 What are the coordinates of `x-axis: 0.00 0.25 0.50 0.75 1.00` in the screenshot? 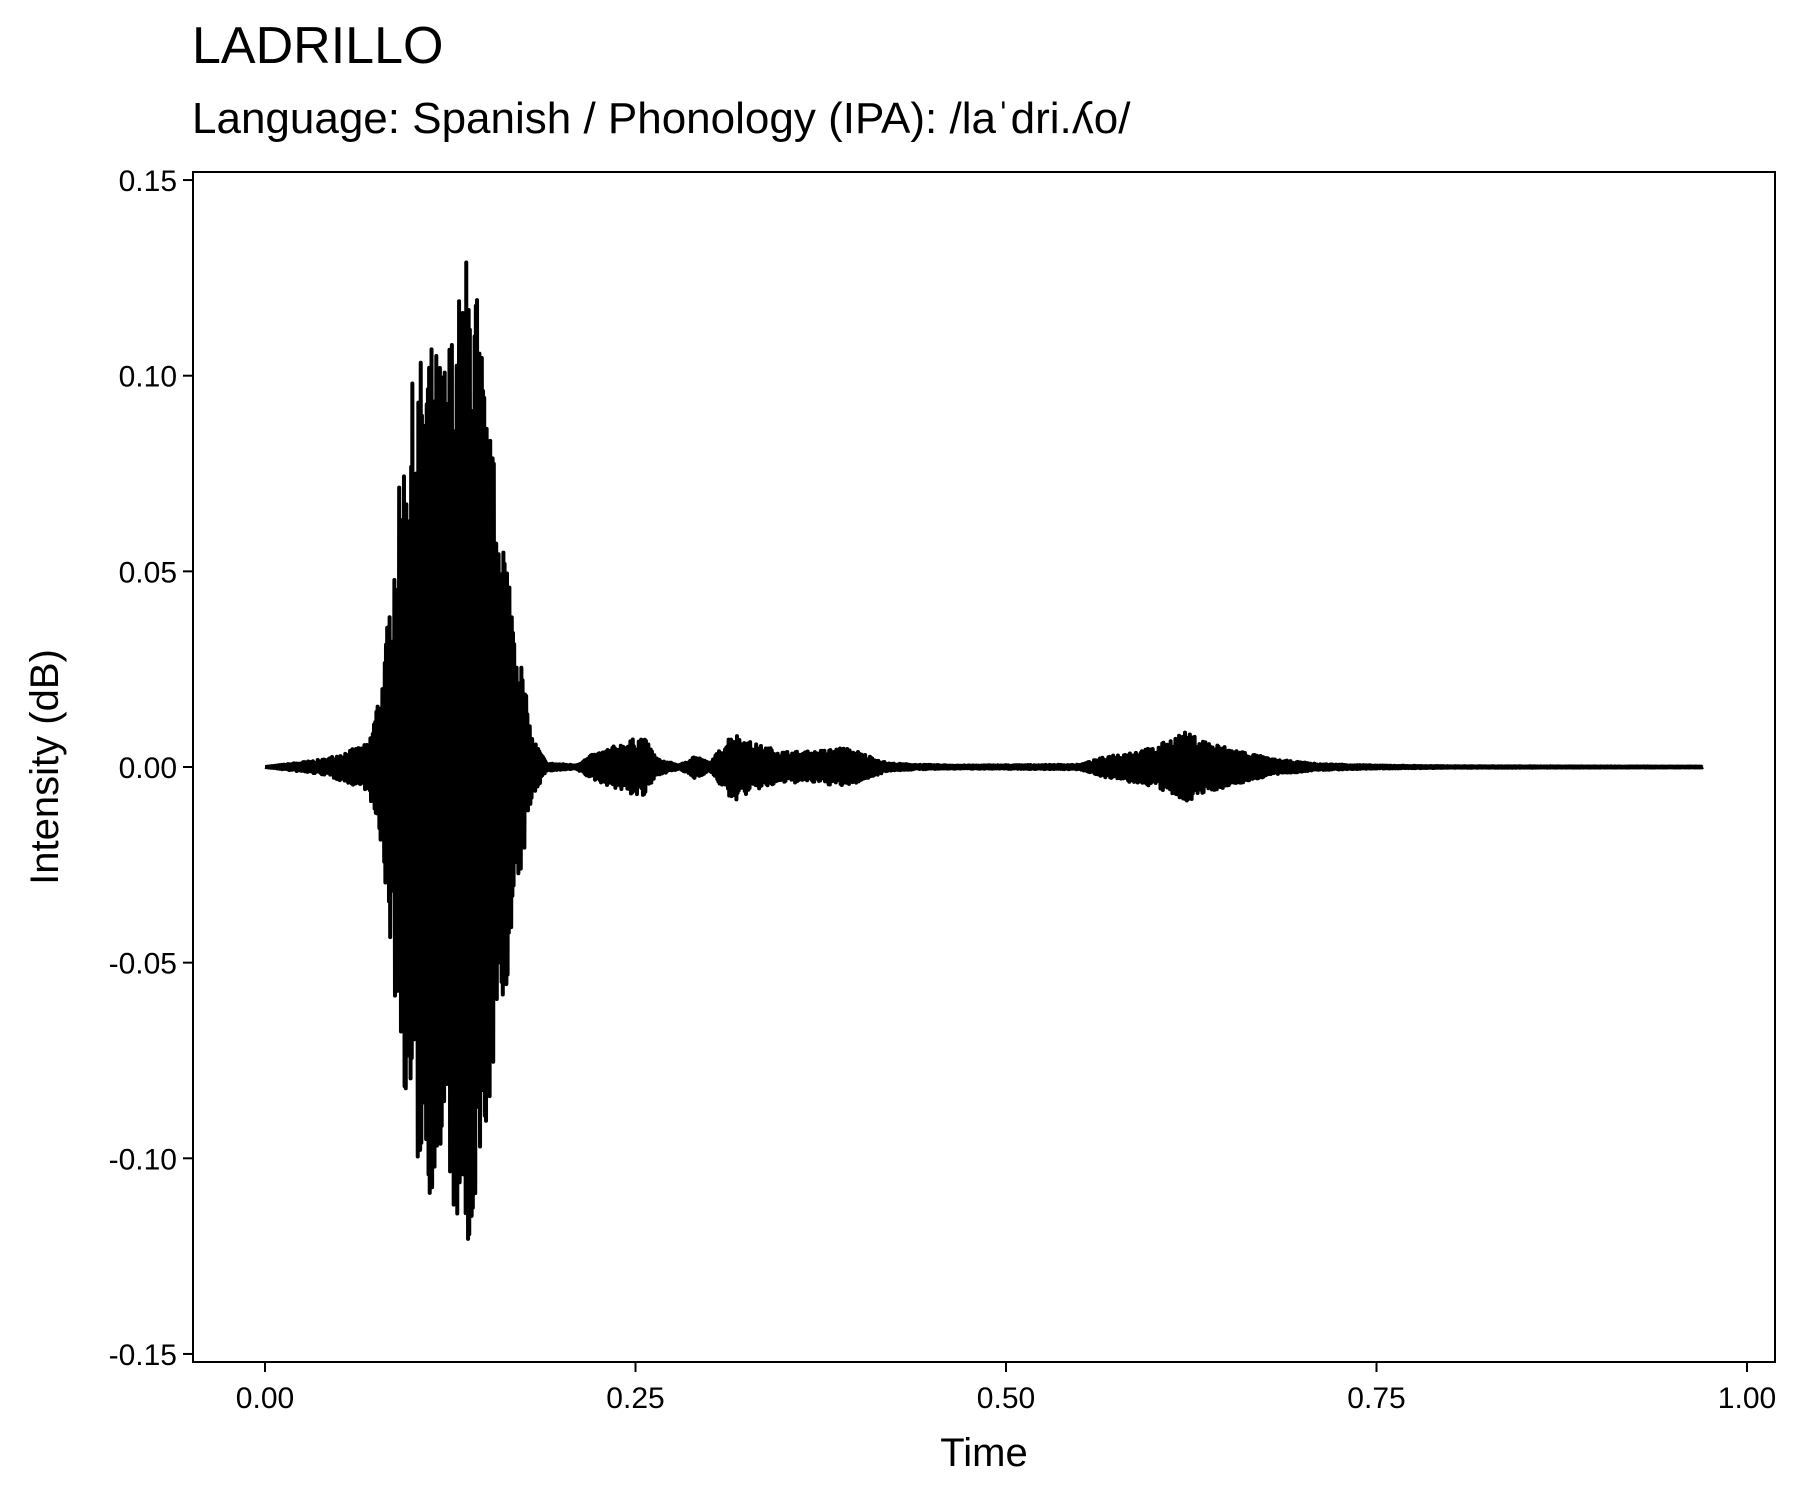 It's located at (1006, 1388).